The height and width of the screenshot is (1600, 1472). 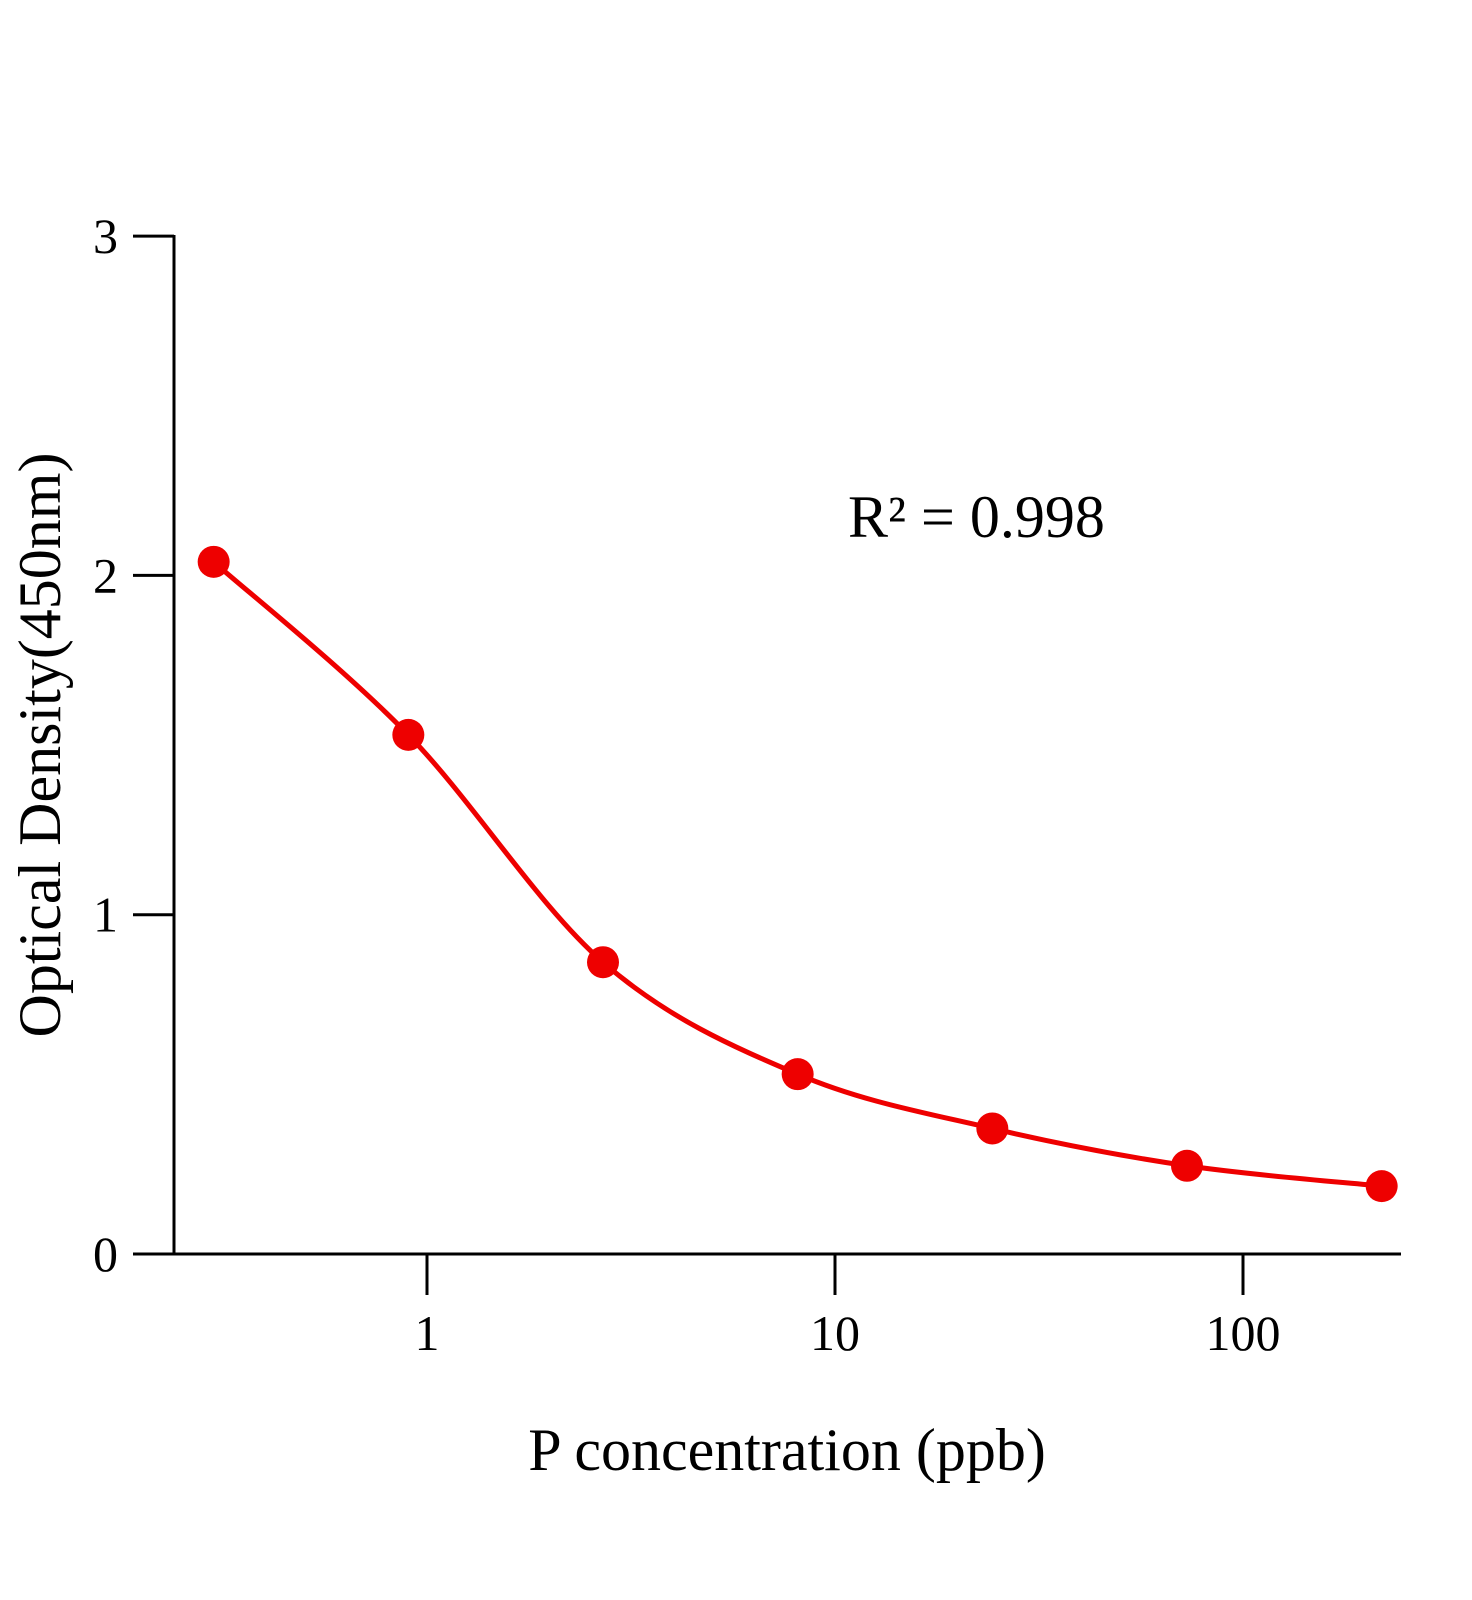 I want to click on y-tick-label: 1, so click(x=105, y=915).